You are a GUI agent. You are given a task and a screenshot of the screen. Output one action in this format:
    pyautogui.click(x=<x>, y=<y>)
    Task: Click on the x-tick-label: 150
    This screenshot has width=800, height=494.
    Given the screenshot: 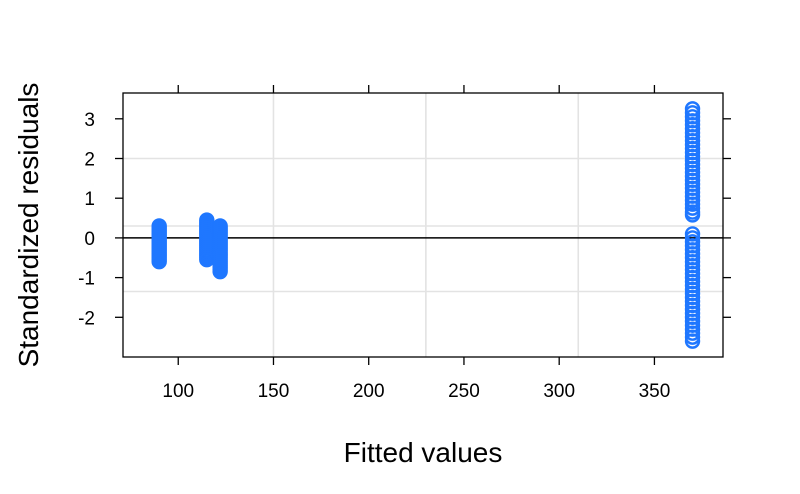 What is the action you would take?
    pyautogui.click(x=274, y=391)
    